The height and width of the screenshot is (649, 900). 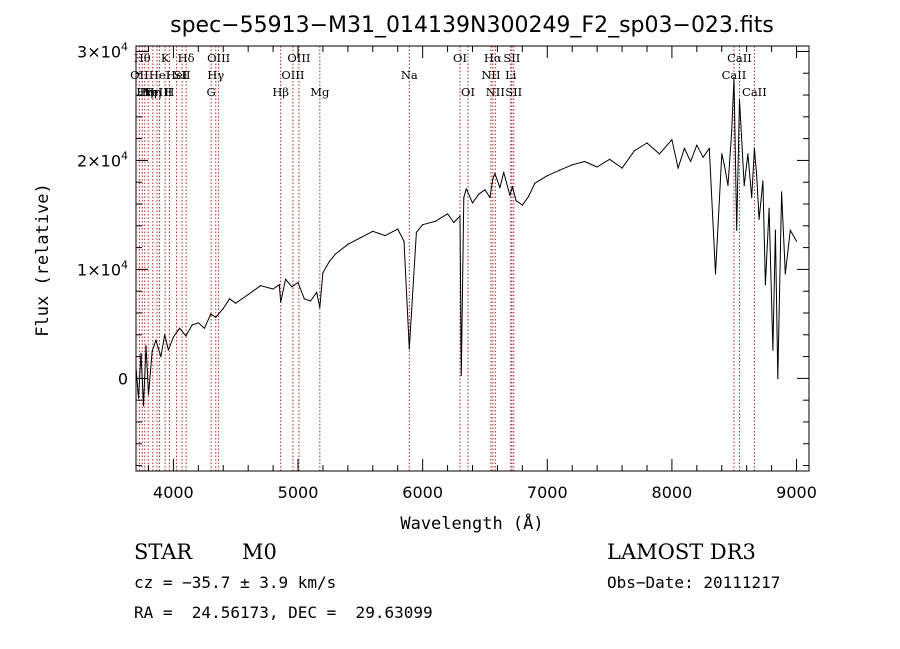 I want to click on spectral-line-label-15: Hβ, so click(x=280, y=92).